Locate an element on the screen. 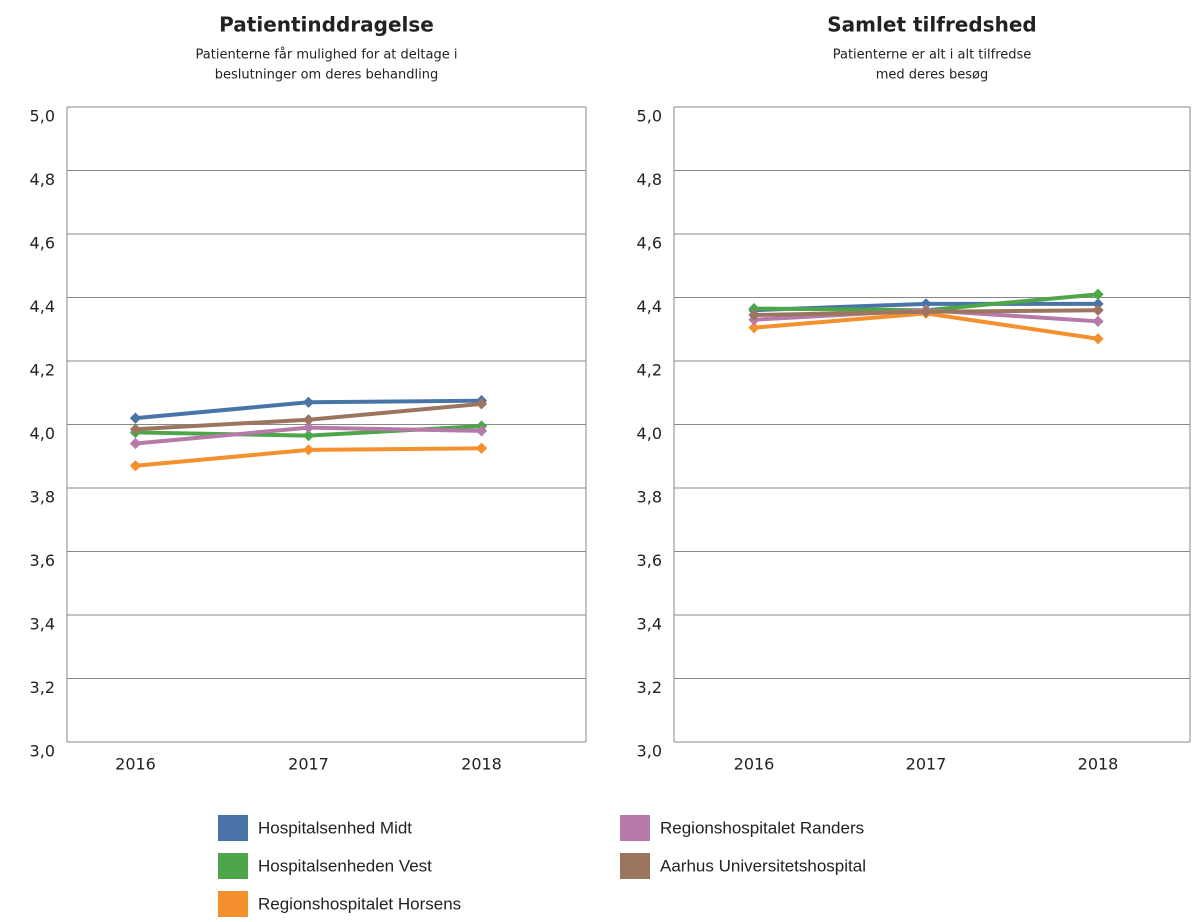 The image size is (1202, 922). chart-subtitle: beslutninger om deres behandling is located at coordinates (326, 75).